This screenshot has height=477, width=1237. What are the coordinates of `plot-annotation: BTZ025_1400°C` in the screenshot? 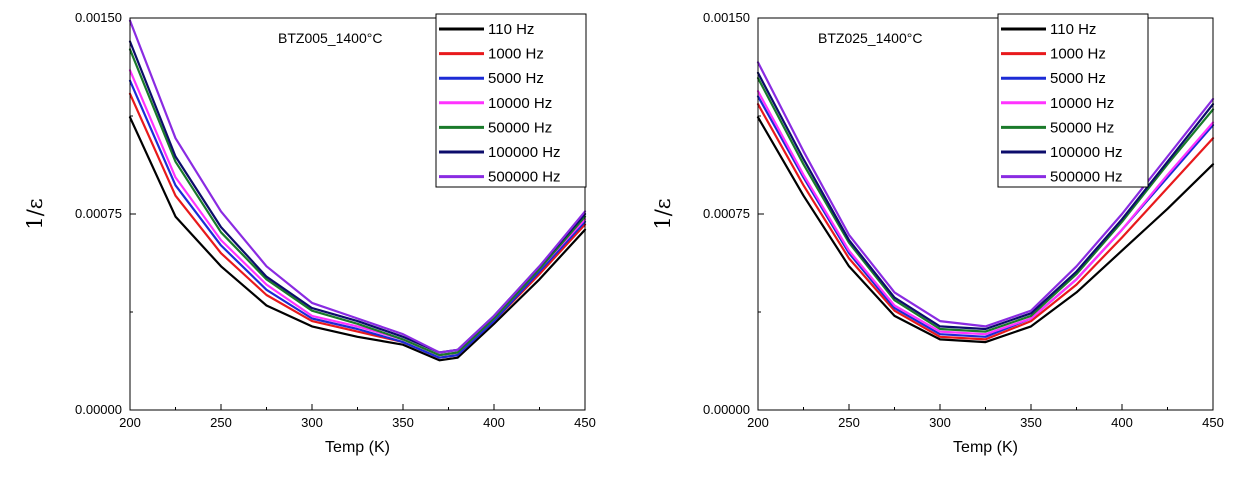 It's located at (870, 38).